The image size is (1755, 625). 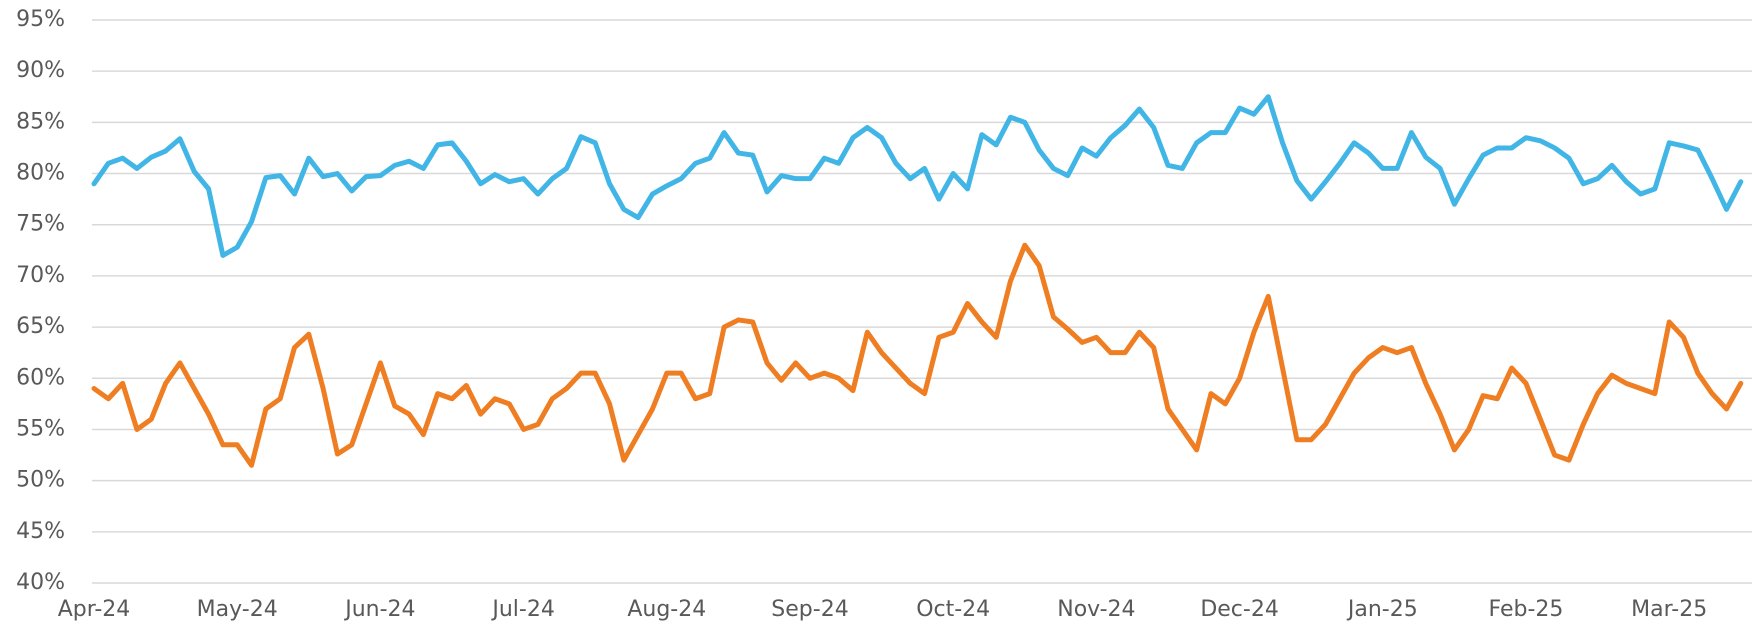 What do you see at coordinates (40, 70) in the screenshot?
I see `y-tick-label: 90%` at bounding box center [40, 70].